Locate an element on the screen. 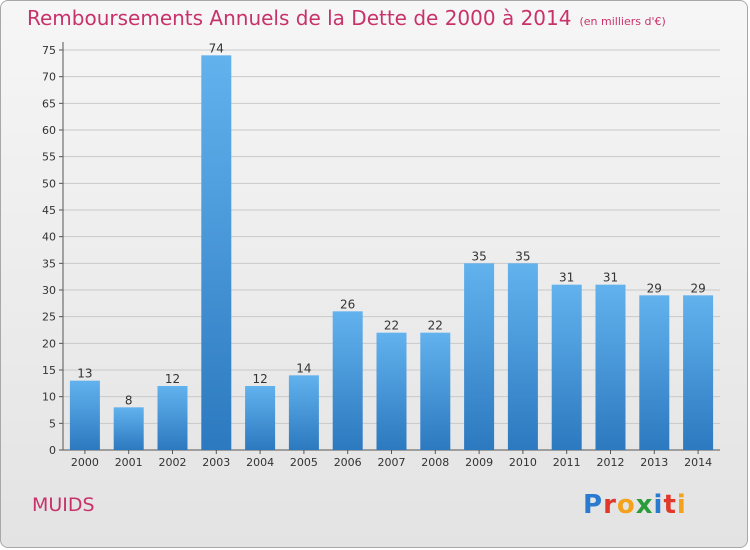 The height and width of the screenshot is (550, 750). y-tick-label: 5 is located at coordinates (52, 423).